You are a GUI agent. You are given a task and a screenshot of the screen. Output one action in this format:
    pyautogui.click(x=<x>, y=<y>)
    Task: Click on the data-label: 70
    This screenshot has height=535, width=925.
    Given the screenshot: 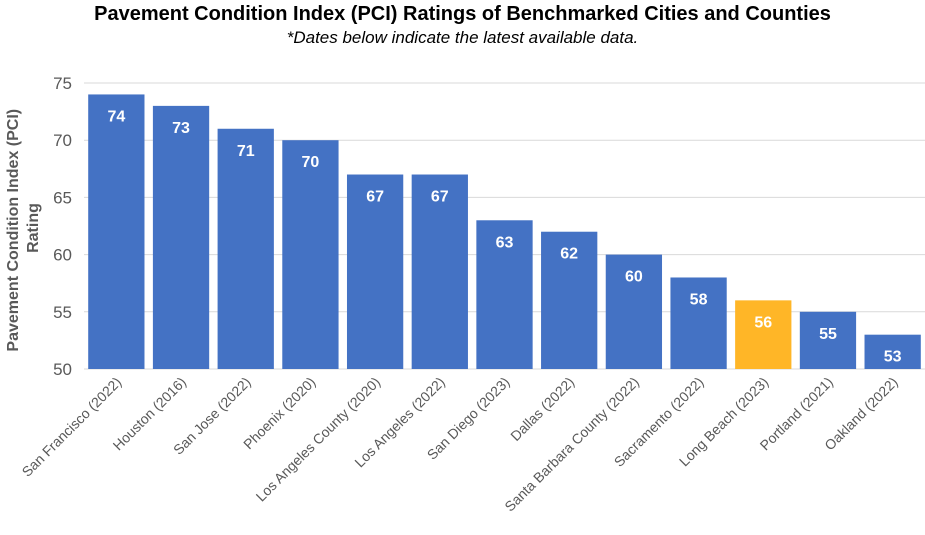 What is the action you would take?
    pyautogui.click(x=311, y=162)
    